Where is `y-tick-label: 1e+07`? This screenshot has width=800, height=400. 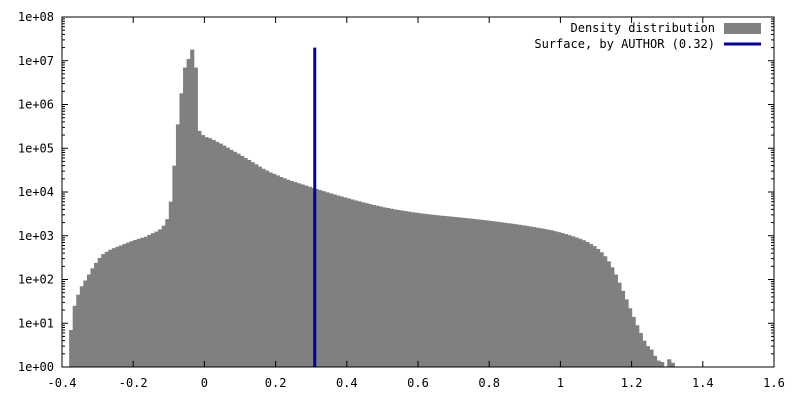
y-tick-label: 1e+07 is located at coordinates (36, 61).